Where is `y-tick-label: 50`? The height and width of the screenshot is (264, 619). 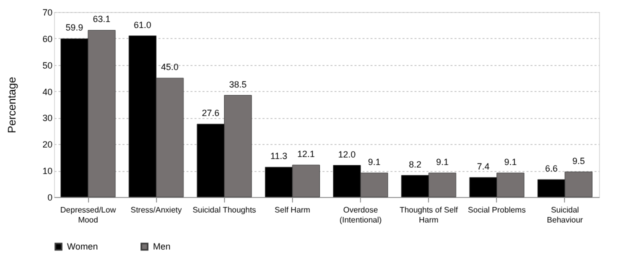
y-tick-label: 50 is located at coordinates (47, 65).